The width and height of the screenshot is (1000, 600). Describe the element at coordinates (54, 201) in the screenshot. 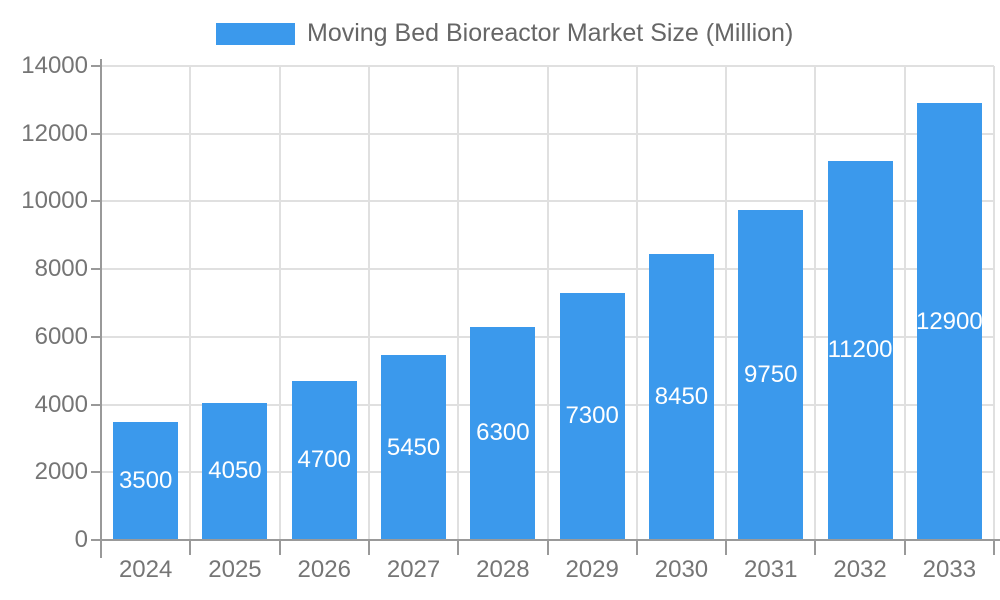

I see `y-axis-label: 10000` at that location.